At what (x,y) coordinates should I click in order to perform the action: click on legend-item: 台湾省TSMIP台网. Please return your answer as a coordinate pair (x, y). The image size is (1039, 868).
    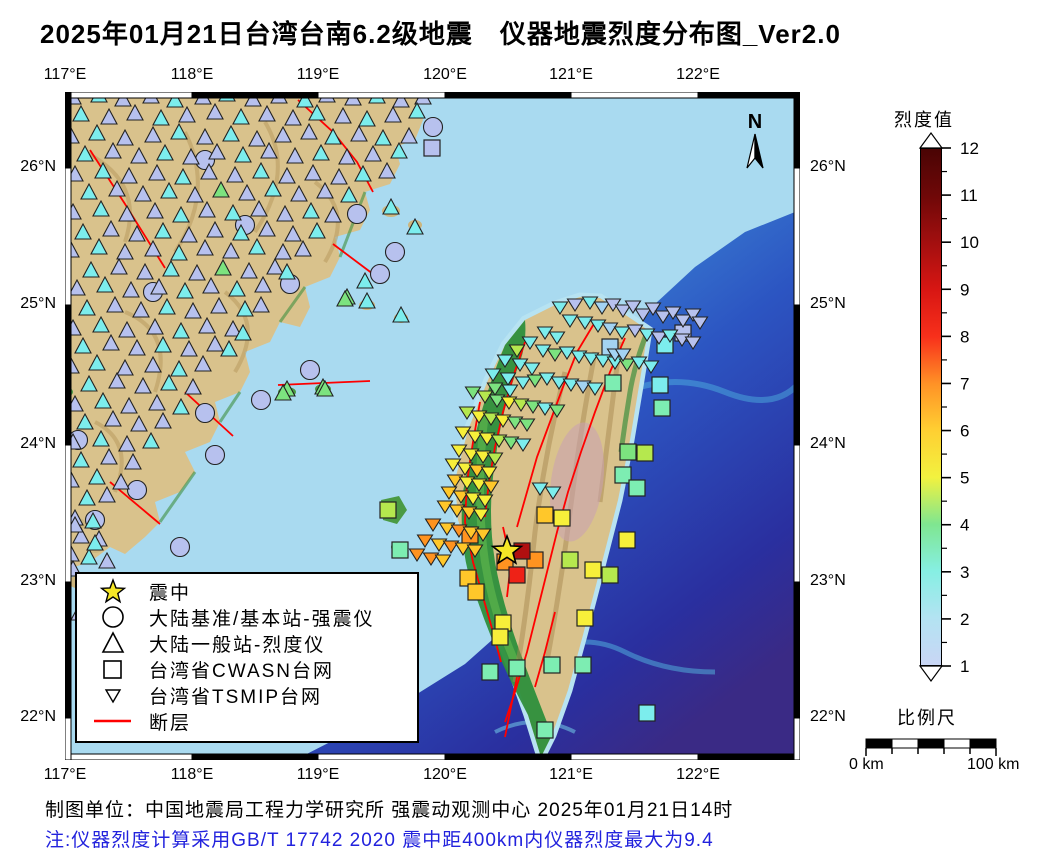
    Looking at the image, I should click on (247, 695).